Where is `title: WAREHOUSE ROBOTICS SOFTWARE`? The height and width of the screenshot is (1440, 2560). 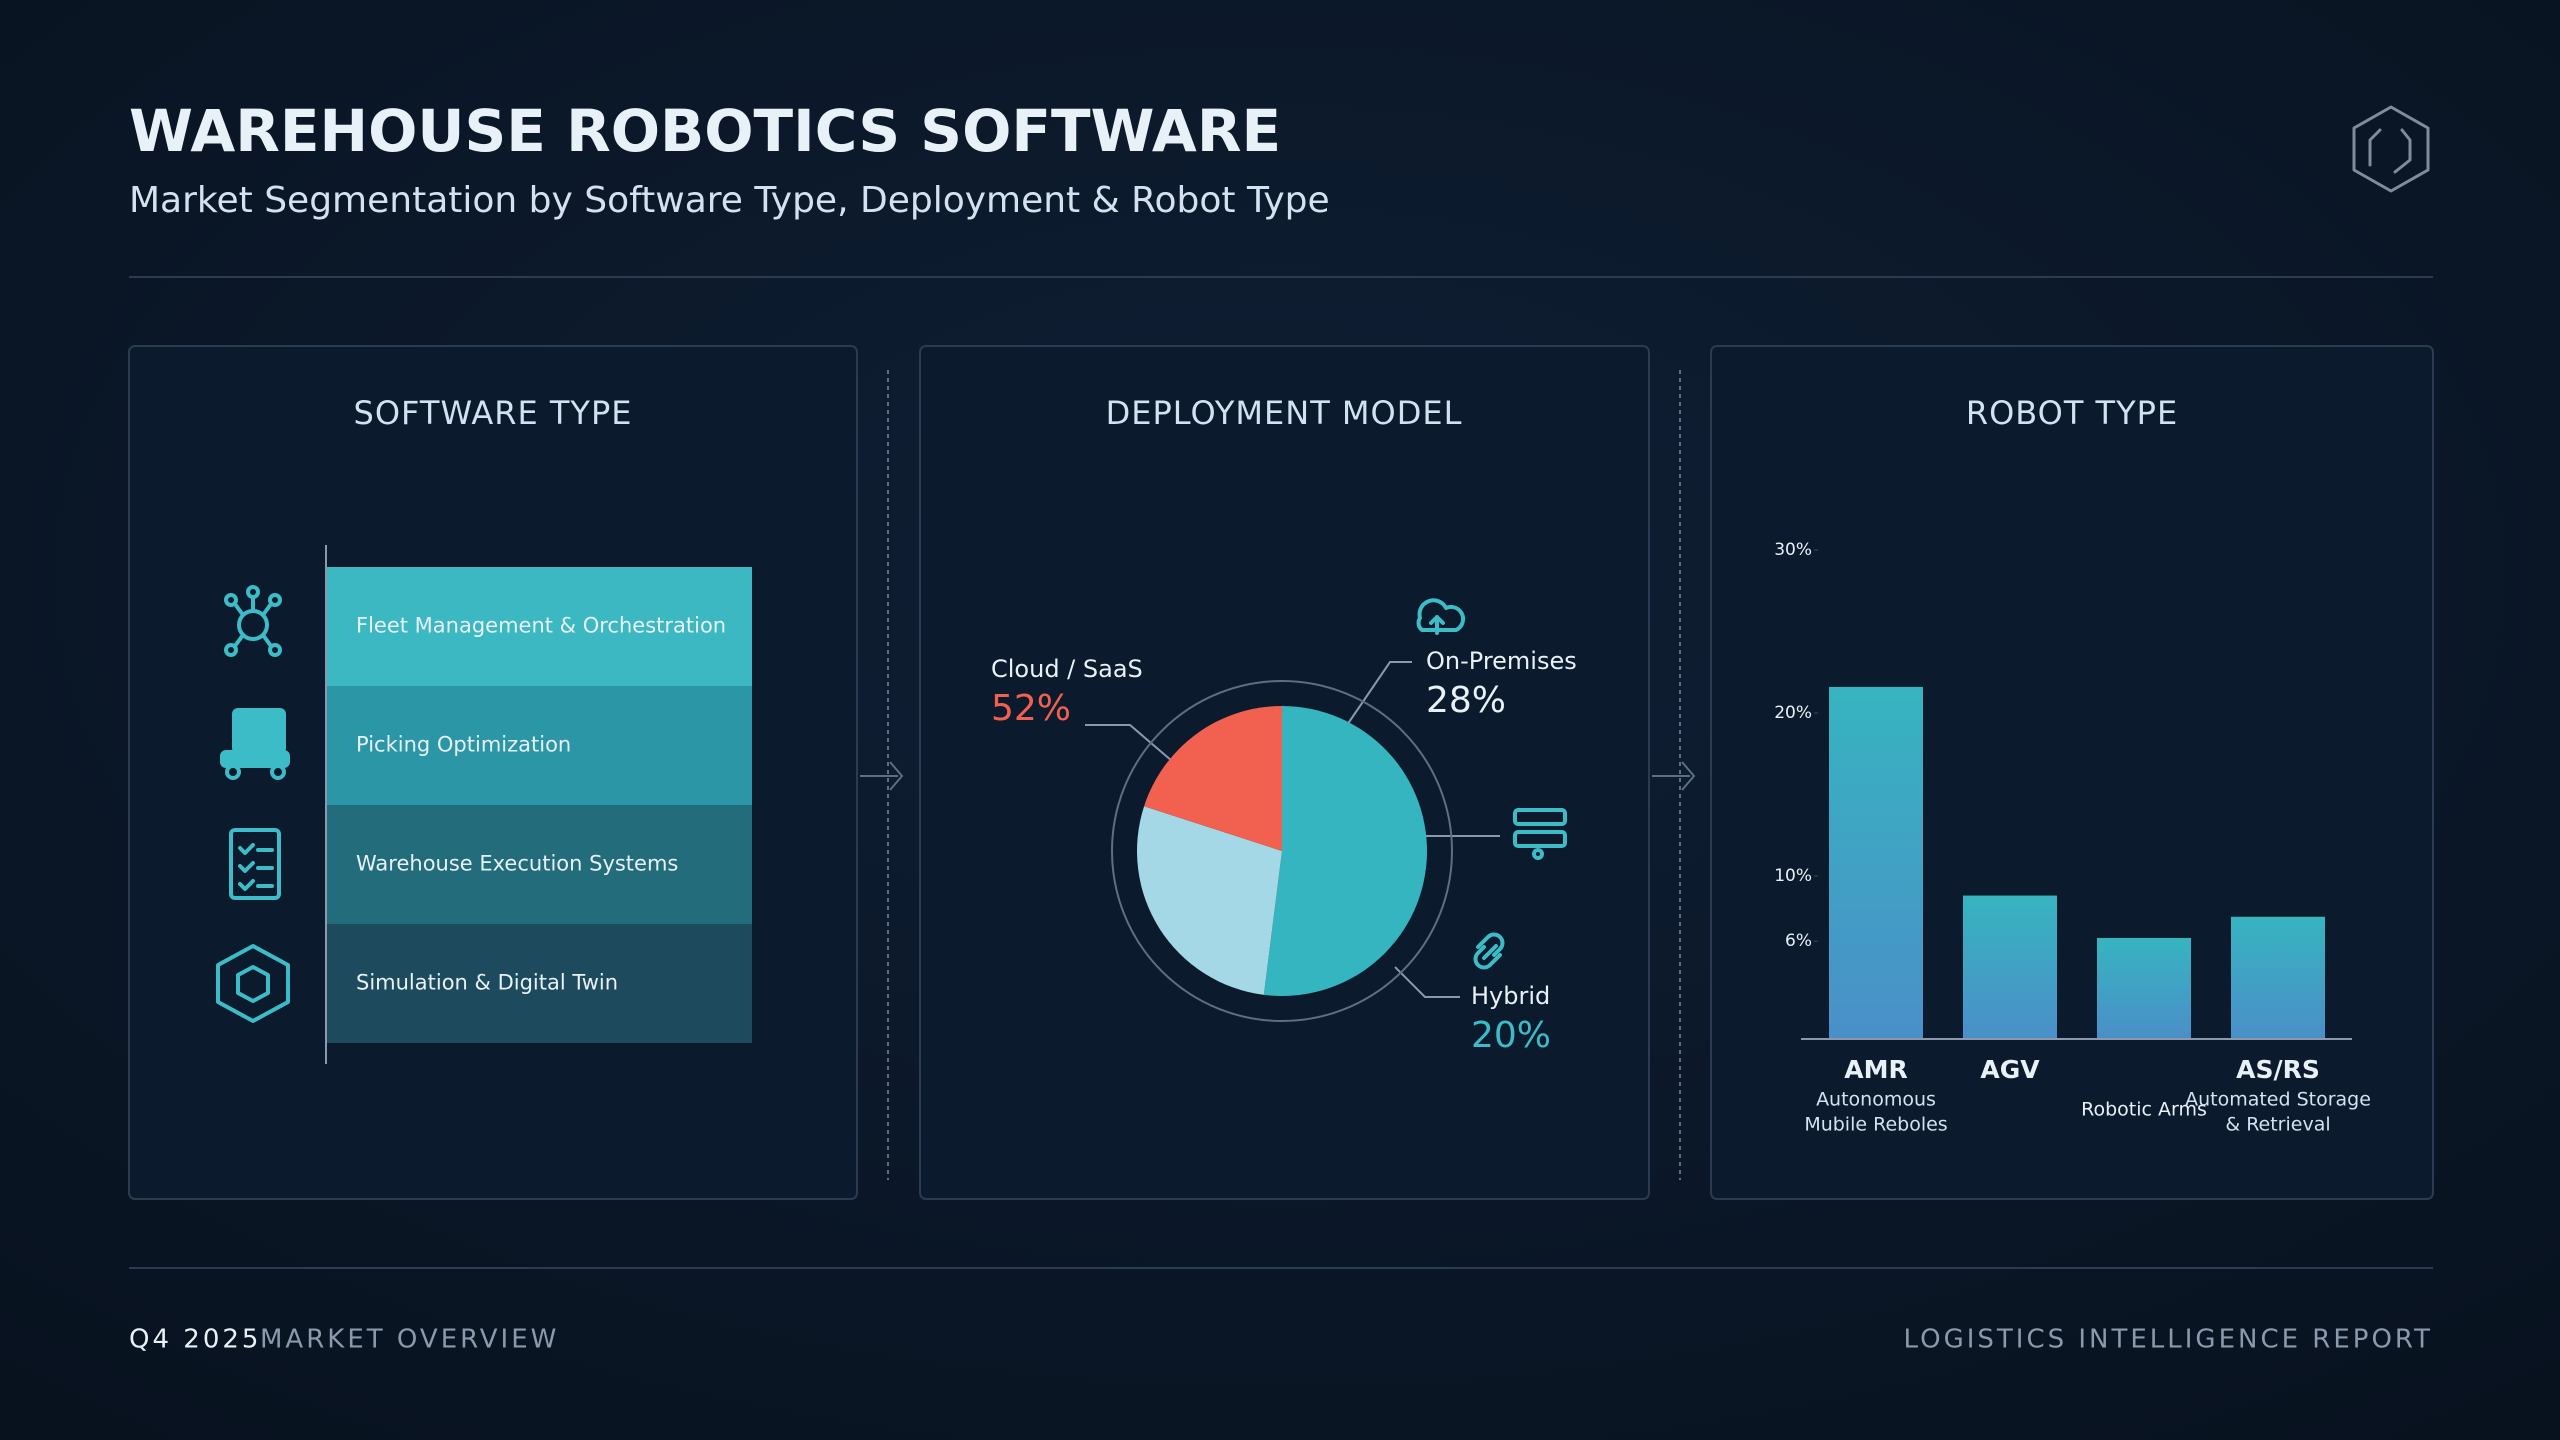
title: WAREHOUSE ROBOTICS SOFTWARE is located at coordinates (705, 131).